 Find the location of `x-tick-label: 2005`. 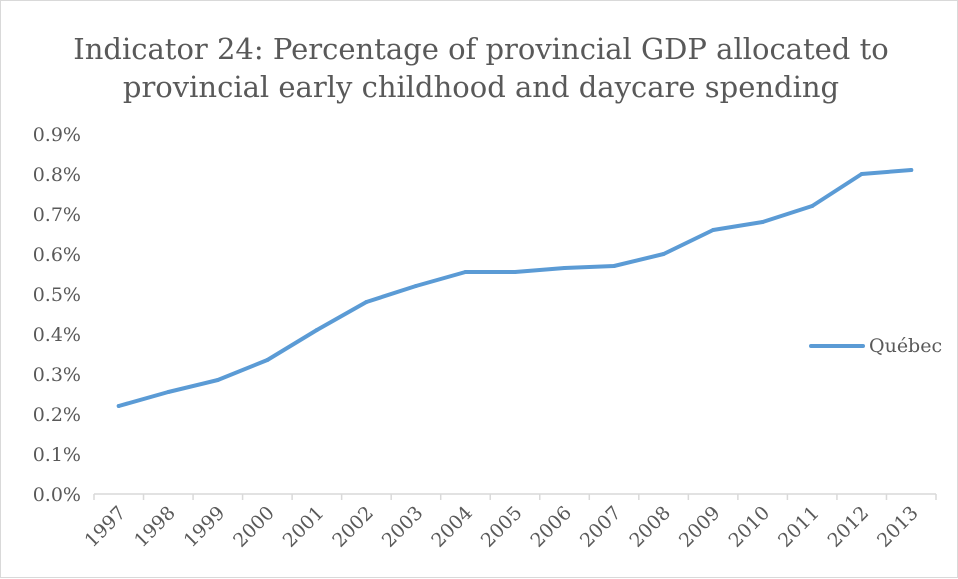

x-tick-label: 2005 is located at coordinates (502, 527).